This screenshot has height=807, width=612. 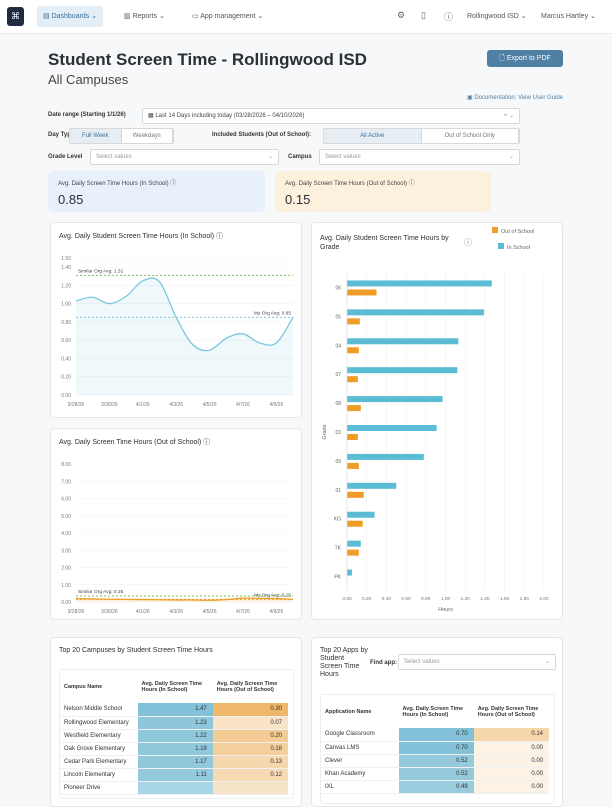 What do you see at coordinates (325, 431) in the screenshot?
I see `y-axis-label: Grade` at bounding box center [325, 431].